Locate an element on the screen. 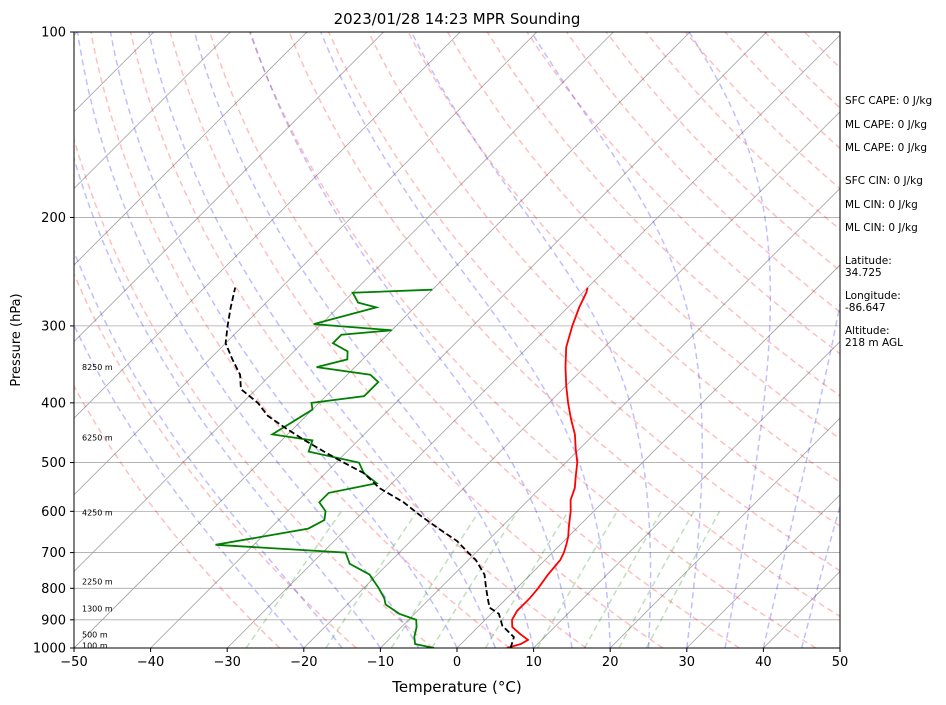 The image size is (946, 705). x-tick-label: 30 is located at coordinates (687, 662).